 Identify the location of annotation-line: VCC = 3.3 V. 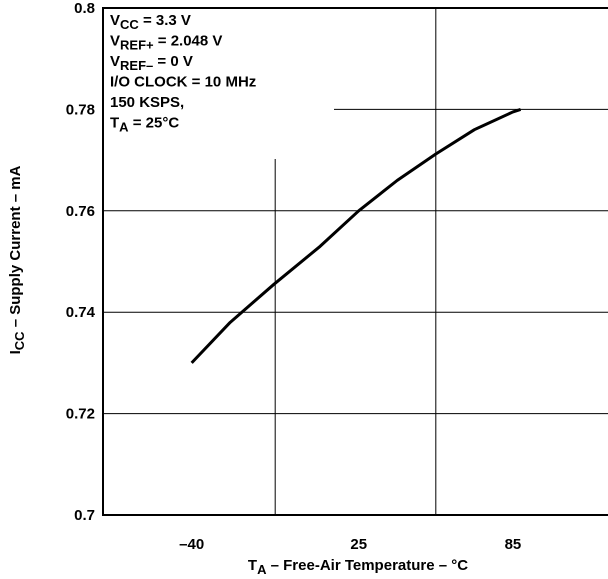
(150, 22).